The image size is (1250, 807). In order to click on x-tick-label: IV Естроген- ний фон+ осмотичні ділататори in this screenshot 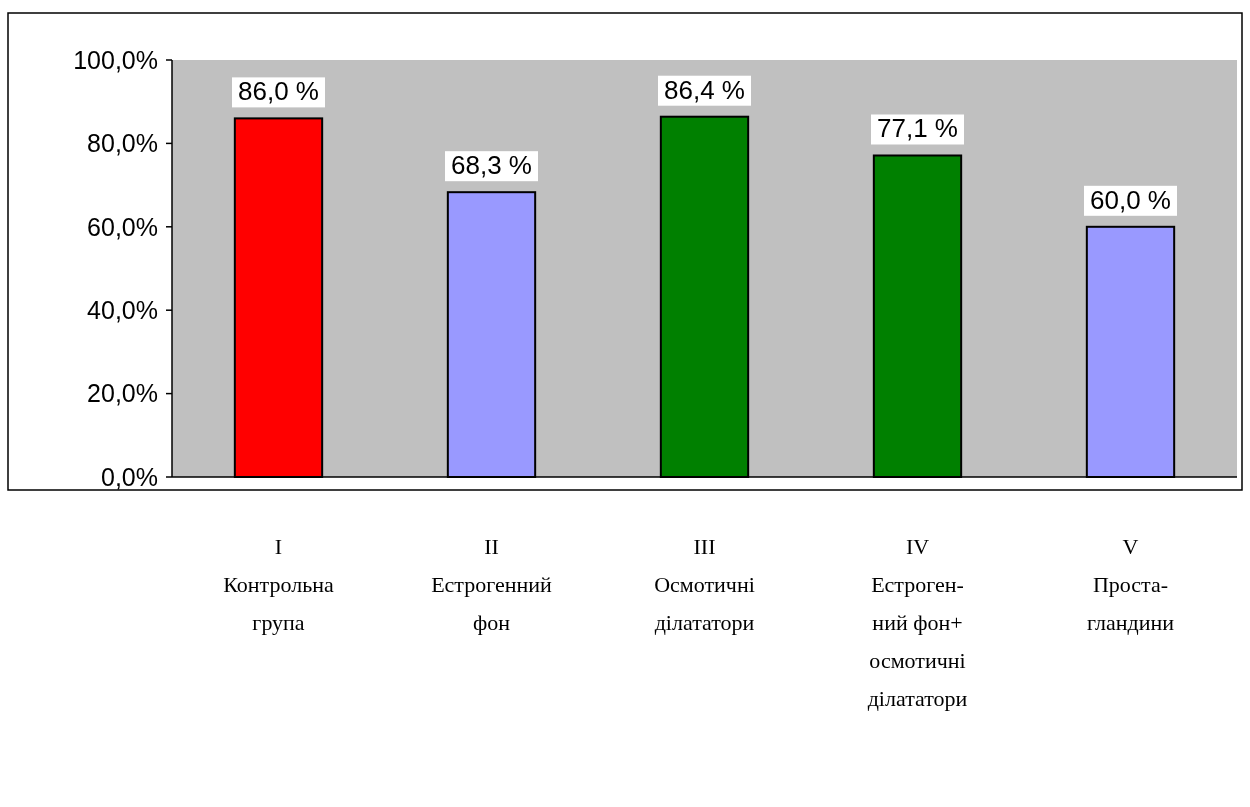, I will do `click(917, 622)`.